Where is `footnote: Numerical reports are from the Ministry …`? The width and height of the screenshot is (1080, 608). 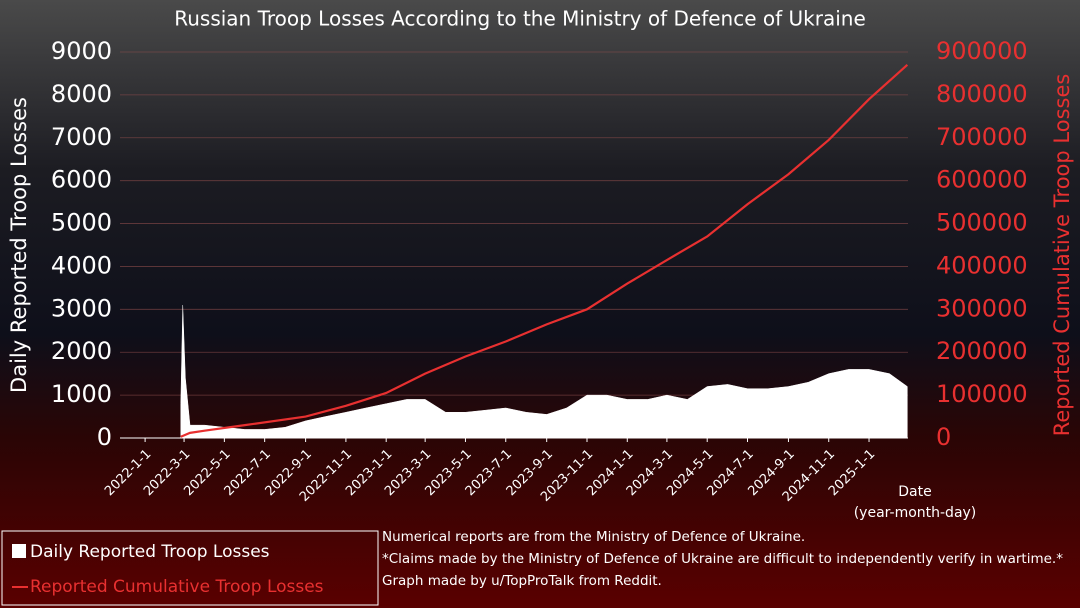 footnote: Numerical reports are from the Ministry … is located at coordinates (593, 537).